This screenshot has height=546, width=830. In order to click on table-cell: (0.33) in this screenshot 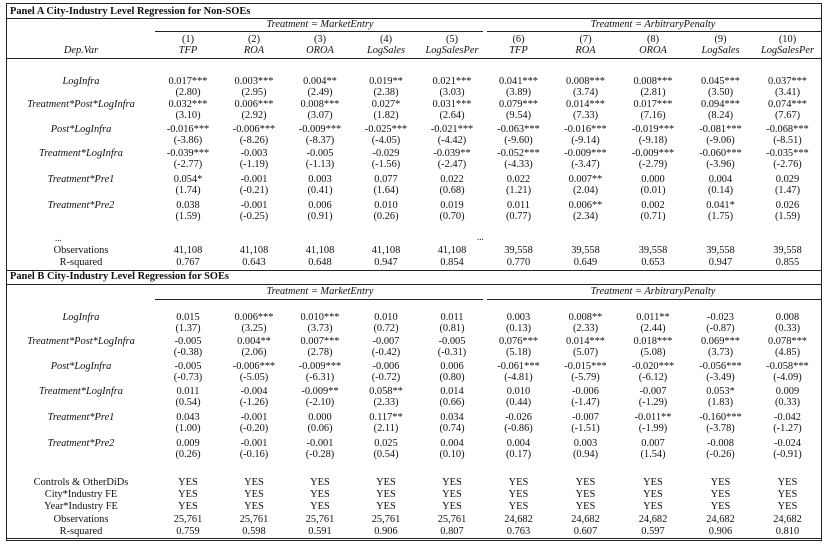, I will do `click(787, 328)`.